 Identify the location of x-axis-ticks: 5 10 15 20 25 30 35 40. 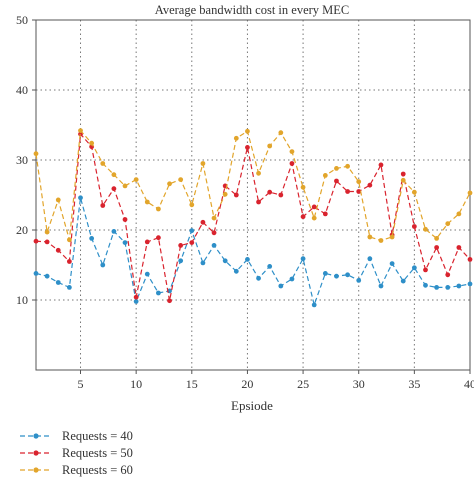
(276, 380).